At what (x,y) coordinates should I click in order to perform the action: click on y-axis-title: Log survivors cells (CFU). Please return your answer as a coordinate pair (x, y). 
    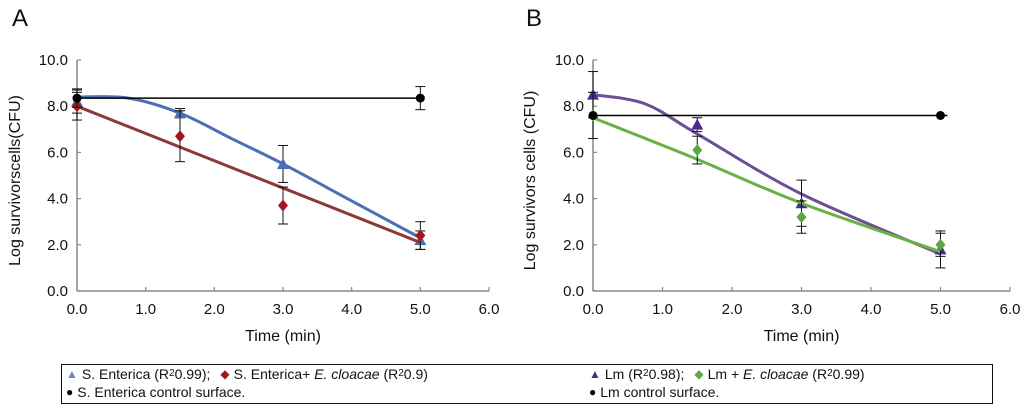
    Looking at the image, I should click on (530, 181).